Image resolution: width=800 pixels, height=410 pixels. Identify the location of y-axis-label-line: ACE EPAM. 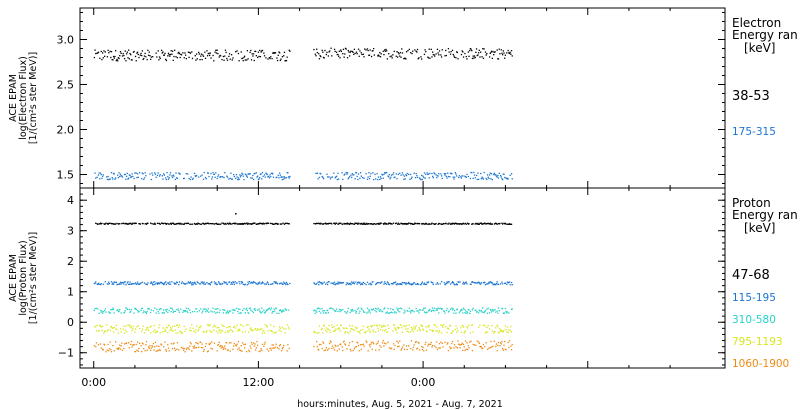
(13, 278).